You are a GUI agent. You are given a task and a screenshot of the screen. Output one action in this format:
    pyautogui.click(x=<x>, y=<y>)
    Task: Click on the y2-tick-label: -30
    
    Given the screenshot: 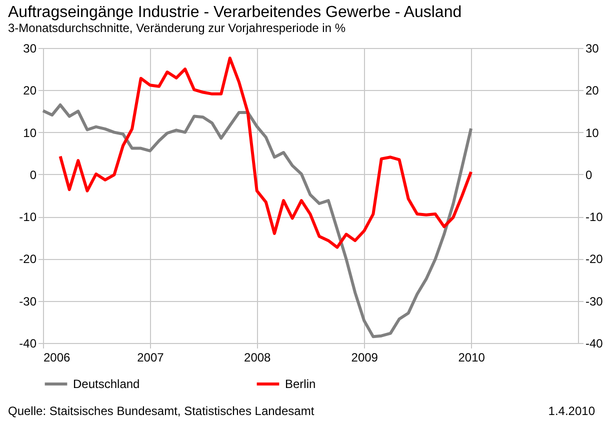 What is the action you would take?
    pyautogui.click(x=595, y=301)
    